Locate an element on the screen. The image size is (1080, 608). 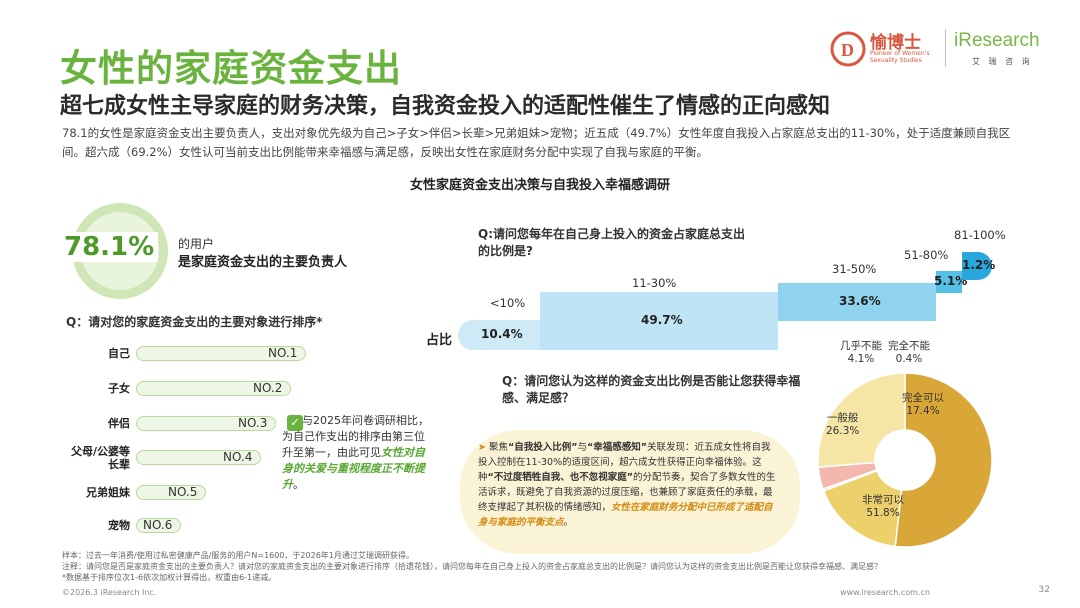
donut-label: 完全可以 17.4% is located at coordinates (923, 405).